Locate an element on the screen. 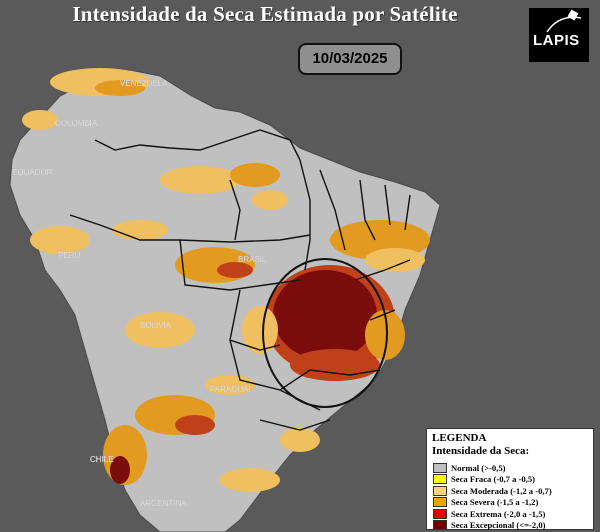 This screenshot has height=532, width=600. country-label: CHILE is located at coordinates (102, 459).